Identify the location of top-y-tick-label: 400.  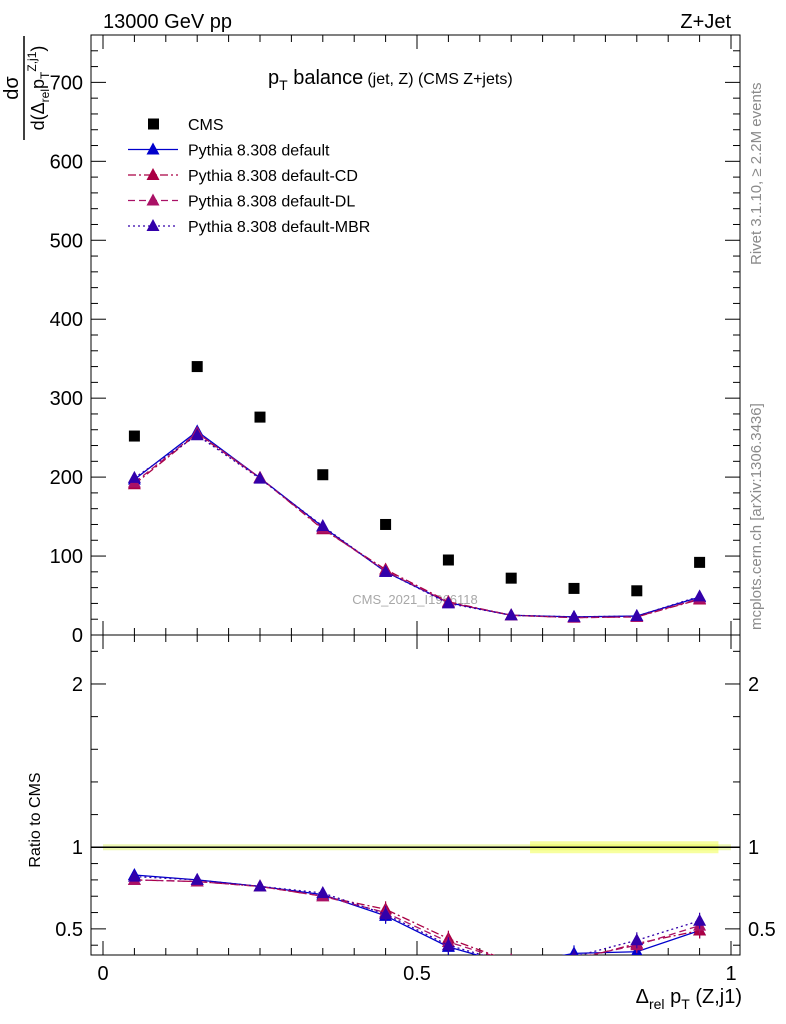
(66, 320).